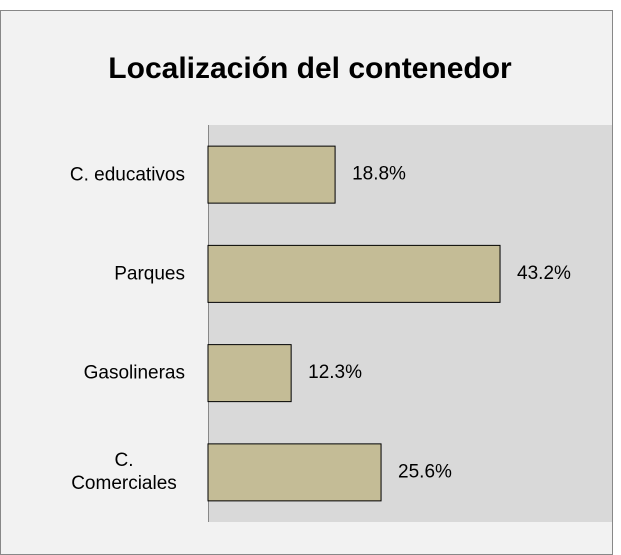 Image resolution: width=621 pixels, height=555 pixels. What do you see at coordinates (310, 68) in the screenshot?
I see `chart-title: Localización del contenedor` at bounding box center [310, 68].